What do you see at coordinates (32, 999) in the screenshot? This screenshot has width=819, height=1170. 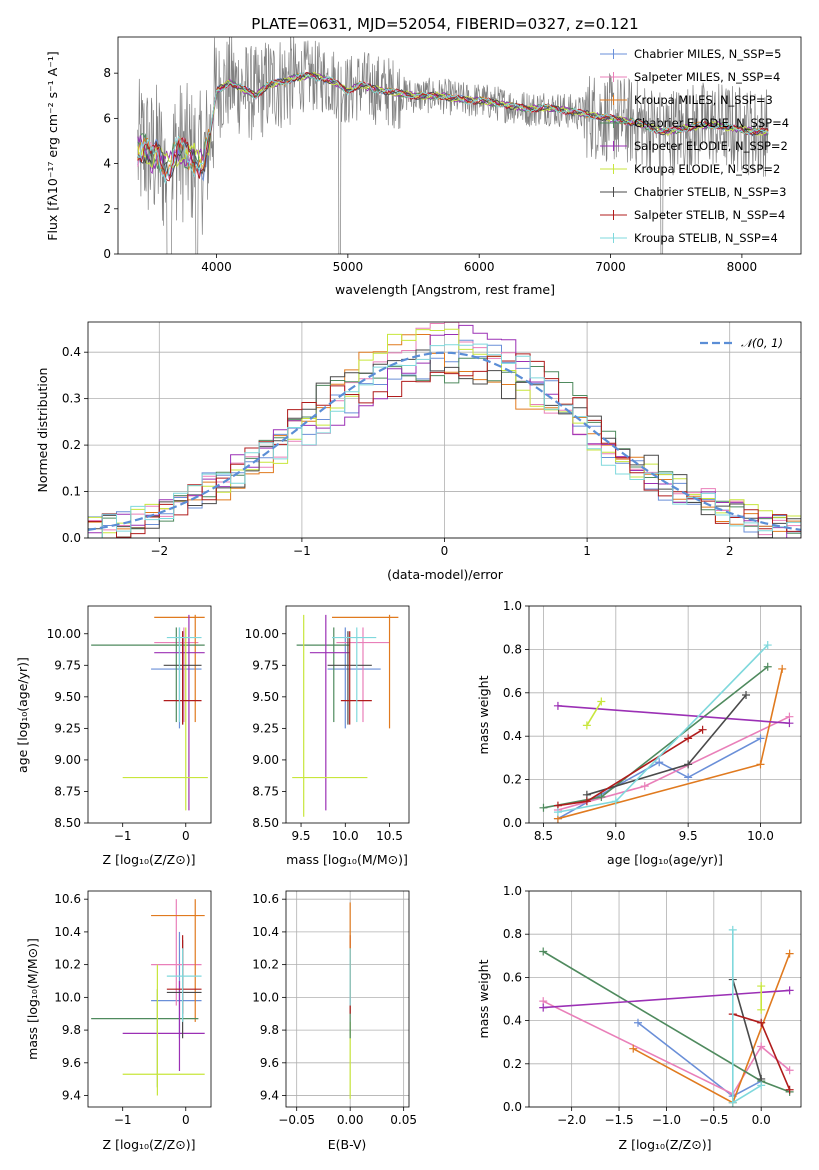 I see `mass-z-ylabel: mass [log₁₀(M/M⊙)]` at bounding box center [32, 999].